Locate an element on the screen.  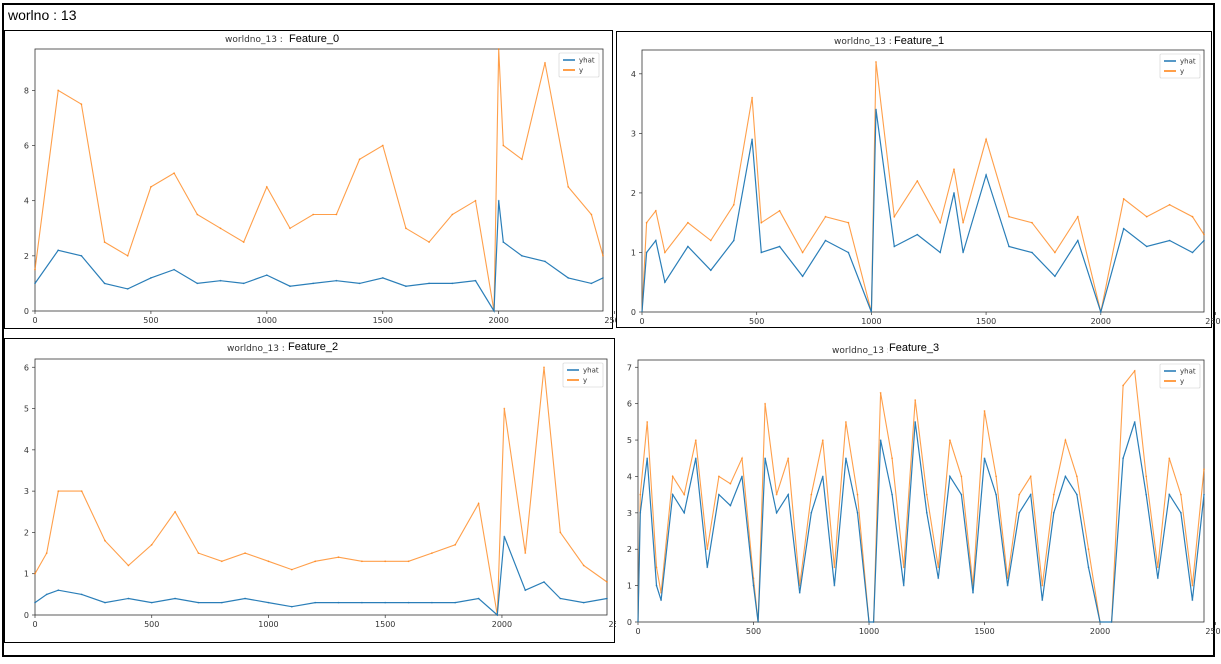
y-tick-label: 4 is located at coordinates (26, 450).